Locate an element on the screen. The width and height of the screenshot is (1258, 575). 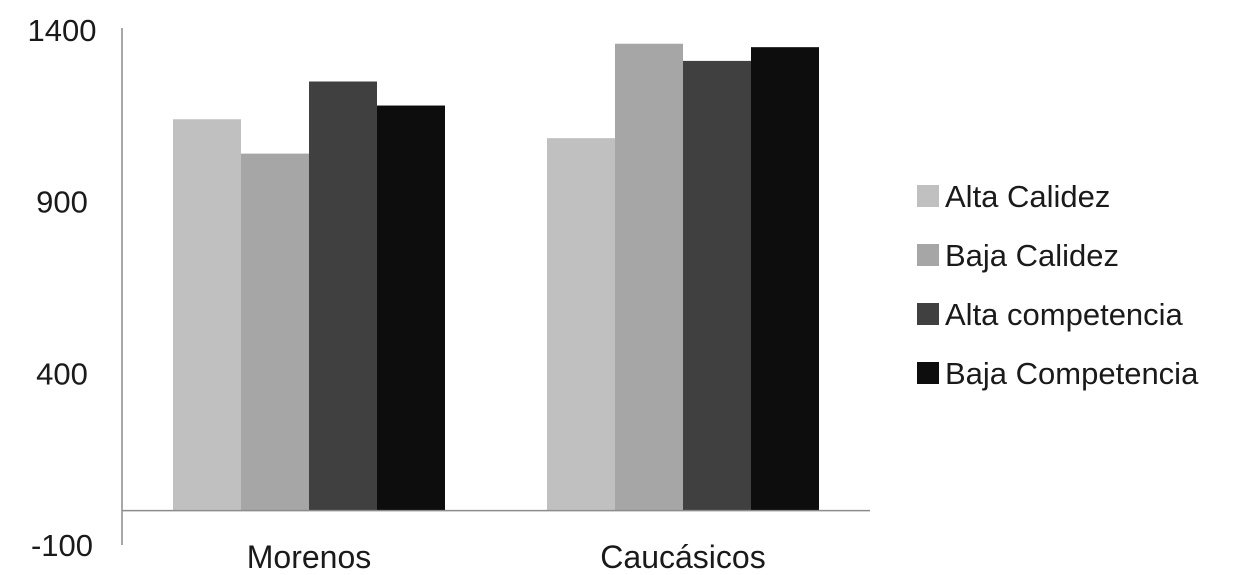
legend-label: Baja Calidez is located at coordinates (1032, 255).